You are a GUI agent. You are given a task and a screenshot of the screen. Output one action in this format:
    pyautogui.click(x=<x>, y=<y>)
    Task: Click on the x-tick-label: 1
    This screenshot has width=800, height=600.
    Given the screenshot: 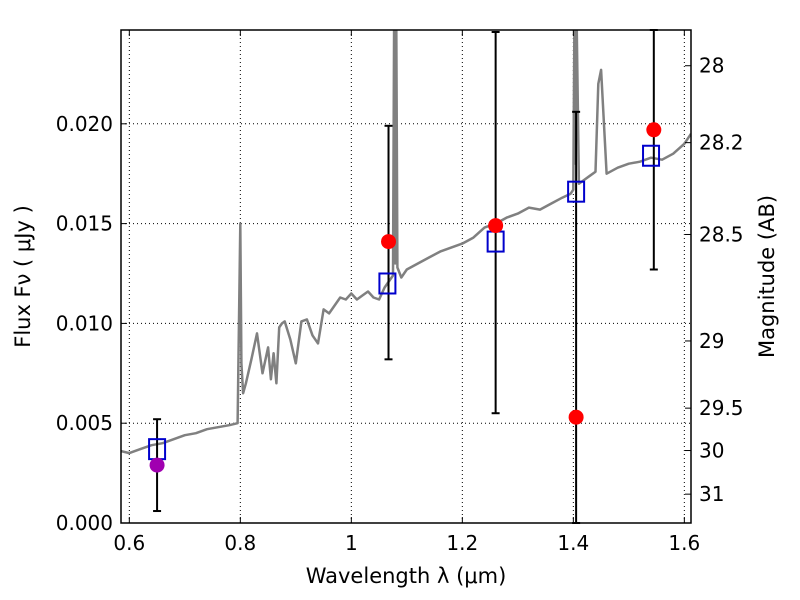 What is the action you would take?
    pyautogui.click(x=351, y=543)
    